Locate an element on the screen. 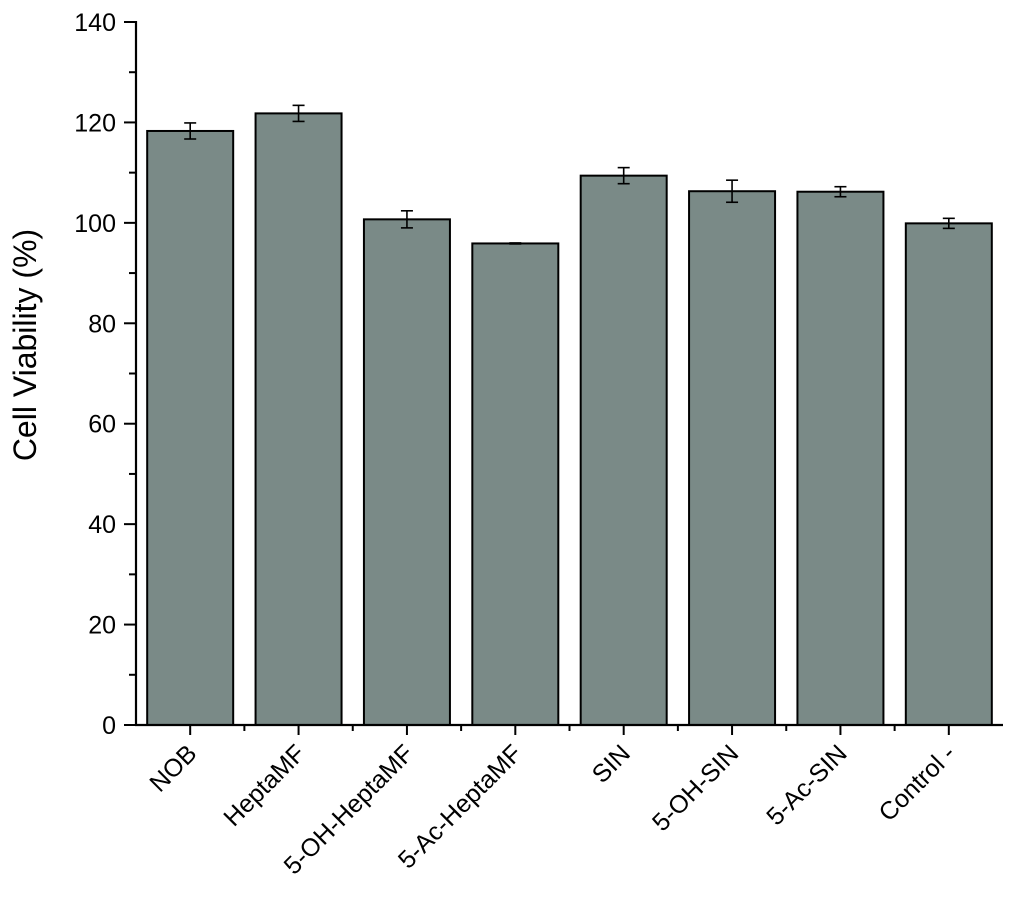  x-tick-label: SIN is located at coordinates (611, 763).